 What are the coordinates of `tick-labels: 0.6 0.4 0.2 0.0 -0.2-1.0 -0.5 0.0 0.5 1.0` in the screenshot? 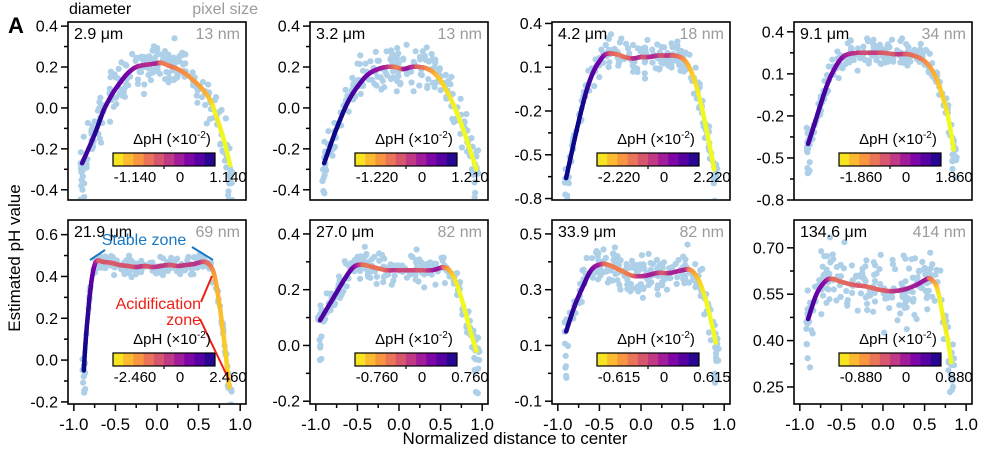 It's located at (141, 330).